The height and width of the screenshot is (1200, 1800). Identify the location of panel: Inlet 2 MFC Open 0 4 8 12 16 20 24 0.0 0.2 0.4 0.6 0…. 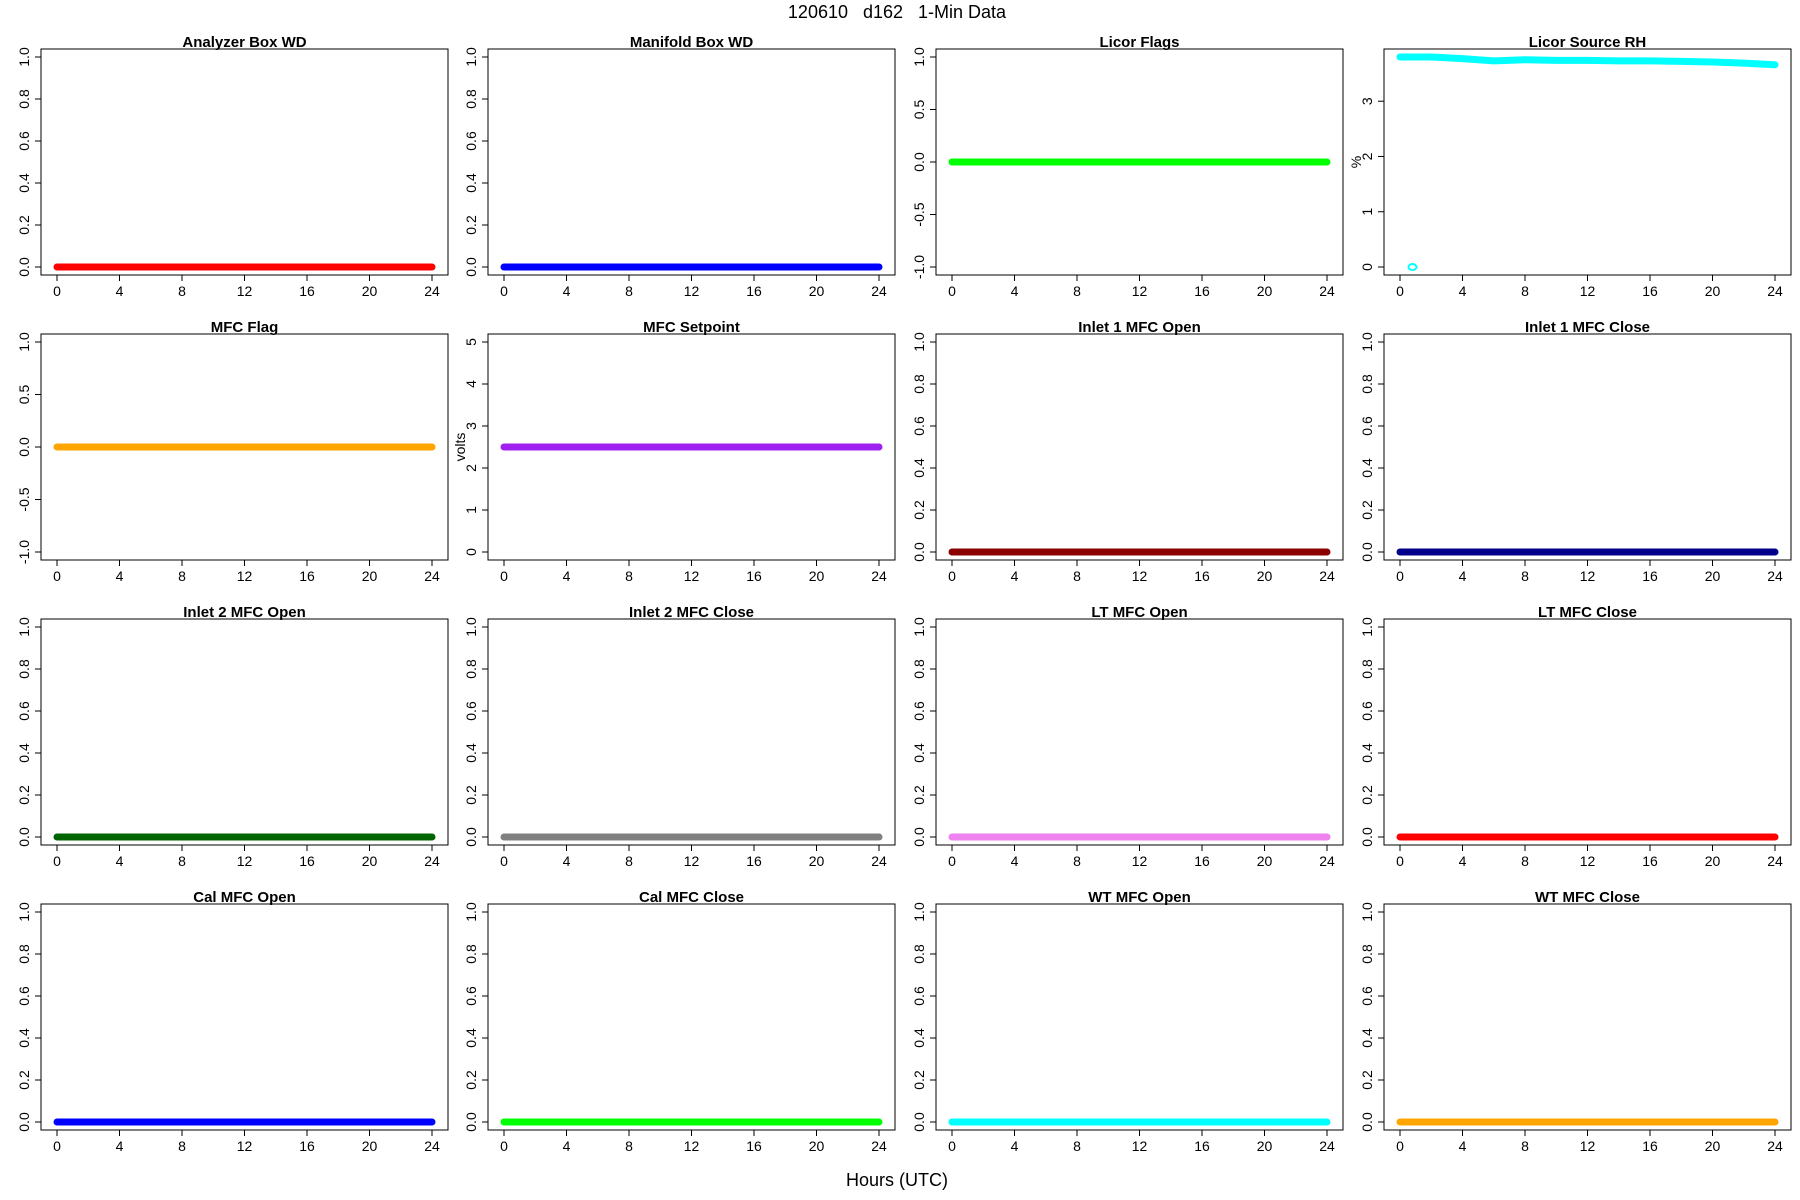
(232, 736).